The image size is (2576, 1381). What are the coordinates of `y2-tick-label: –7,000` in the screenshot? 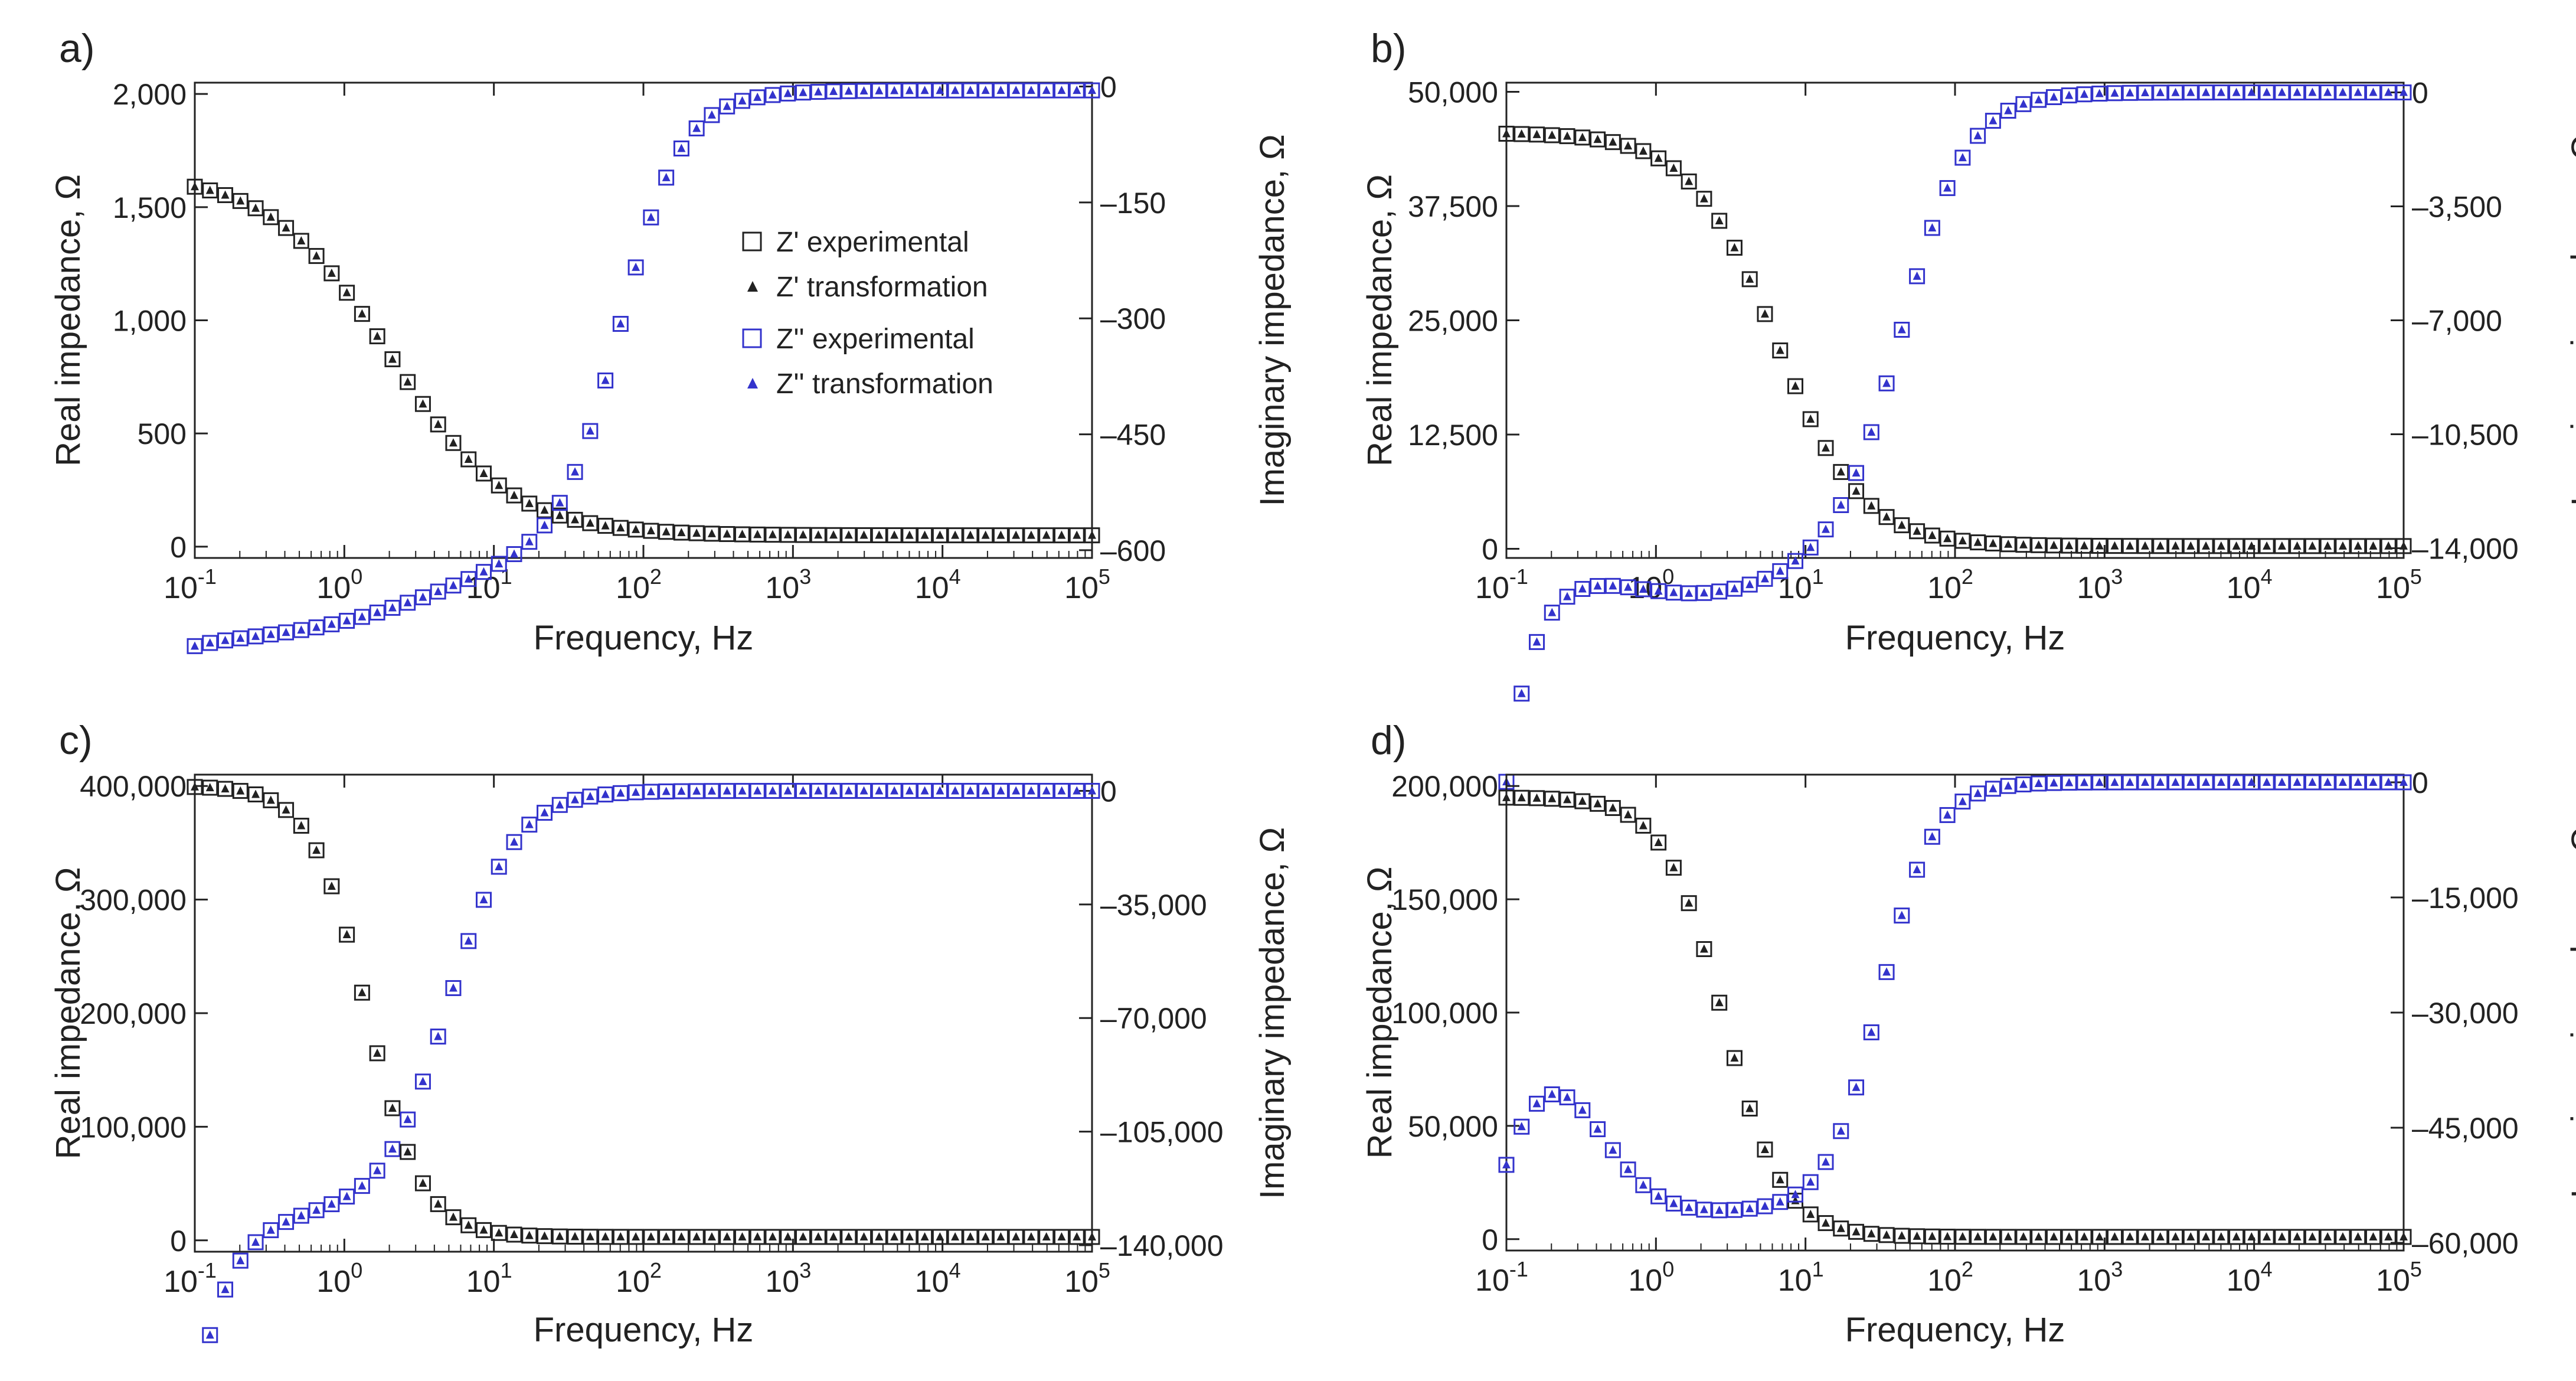 It's located at (2457, 321).